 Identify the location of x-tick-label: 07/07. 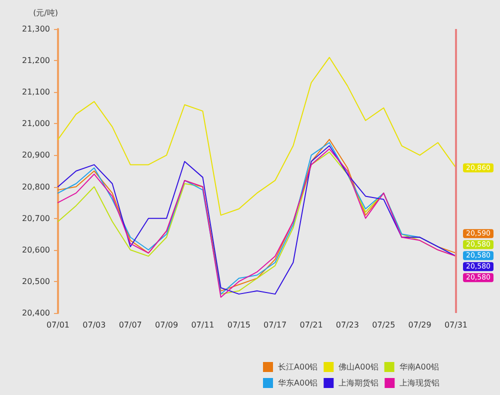
(130, 325).